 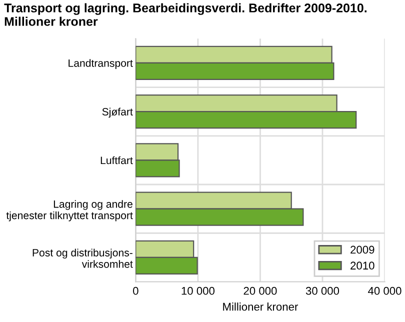 I want to click on x-tick-label: 10 000, so click(x=198, y=290).